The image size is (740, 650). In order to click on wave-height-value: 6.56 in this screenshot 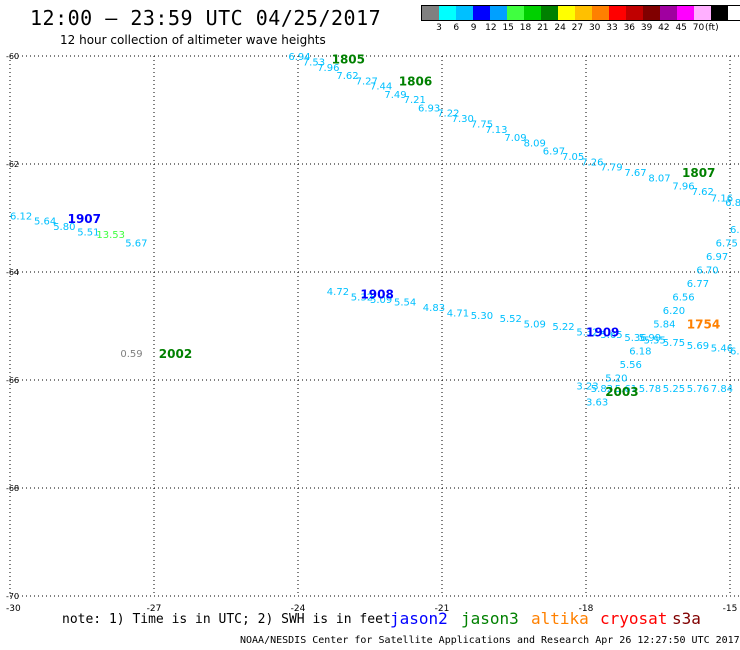, I will do `click(683, 297)`.